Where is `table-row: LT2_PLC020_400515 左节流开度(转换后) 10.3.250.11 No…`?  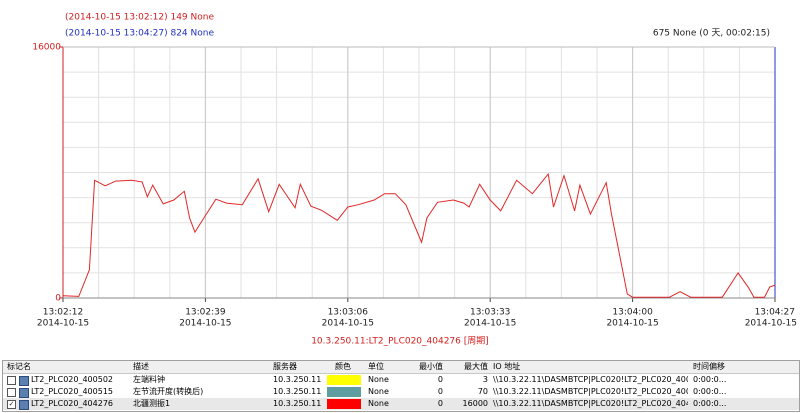 table-row: LT2_PLC020_400515 左节流开度(转换后) 10.3.250.11 No… is located at coordinates (401, 392).